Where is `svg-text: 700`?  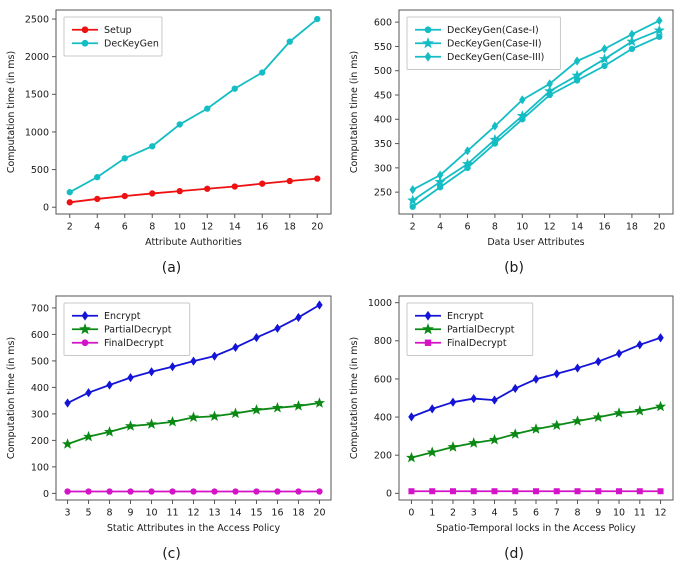
svg-text: 700 is located at coordinates (40, 308).